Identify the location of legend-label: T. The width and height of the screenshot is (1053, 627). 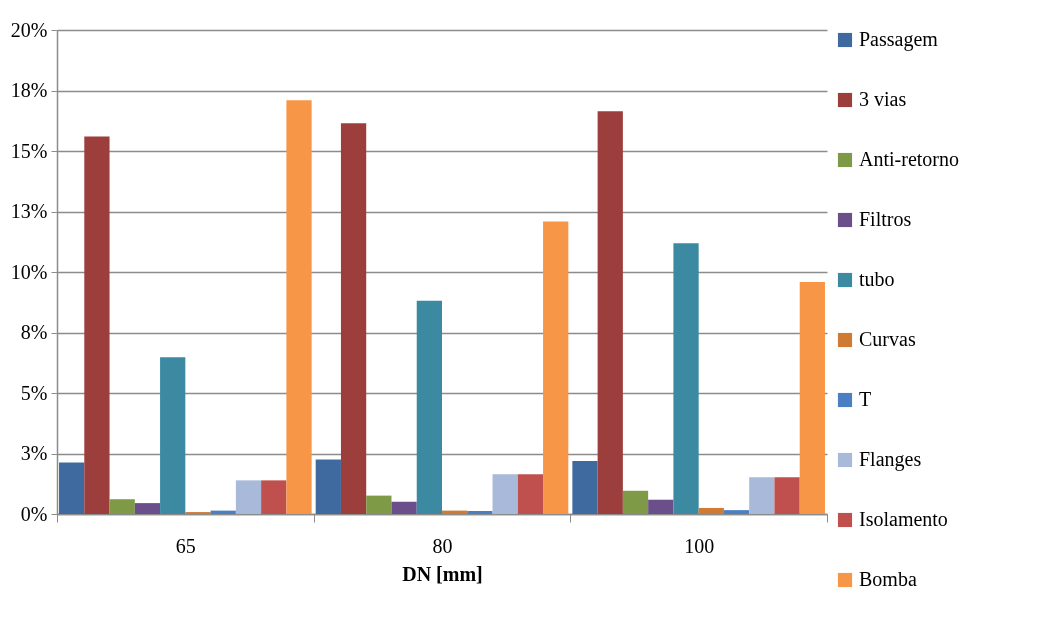
(865, 399).